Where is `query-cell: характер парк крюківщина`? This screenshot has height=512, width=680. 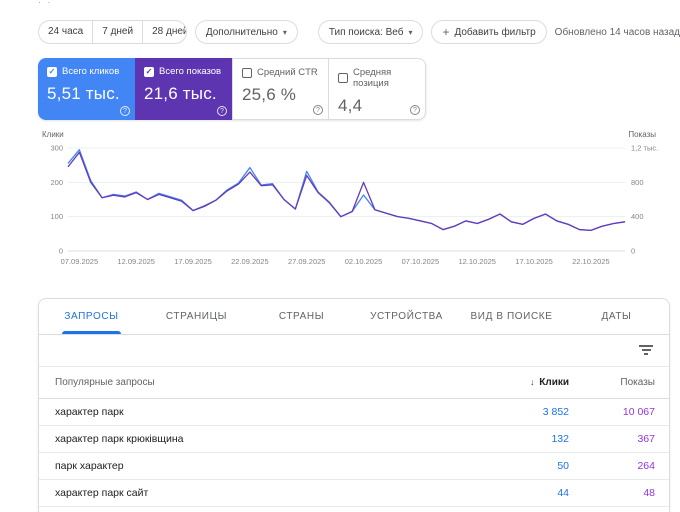
query-cell: характер парк крюківщина is located at coordinates (119, 439).